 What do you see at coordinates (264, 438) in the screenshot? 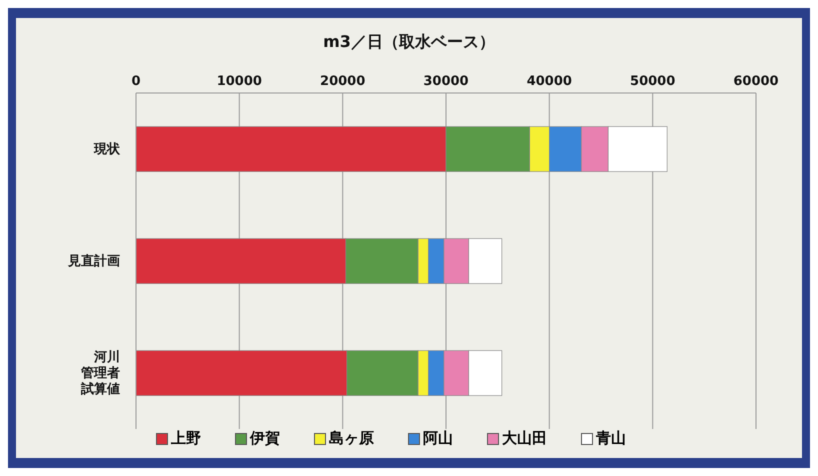
I see `legend-label: 伊賀` at bounding box center [264, 438].